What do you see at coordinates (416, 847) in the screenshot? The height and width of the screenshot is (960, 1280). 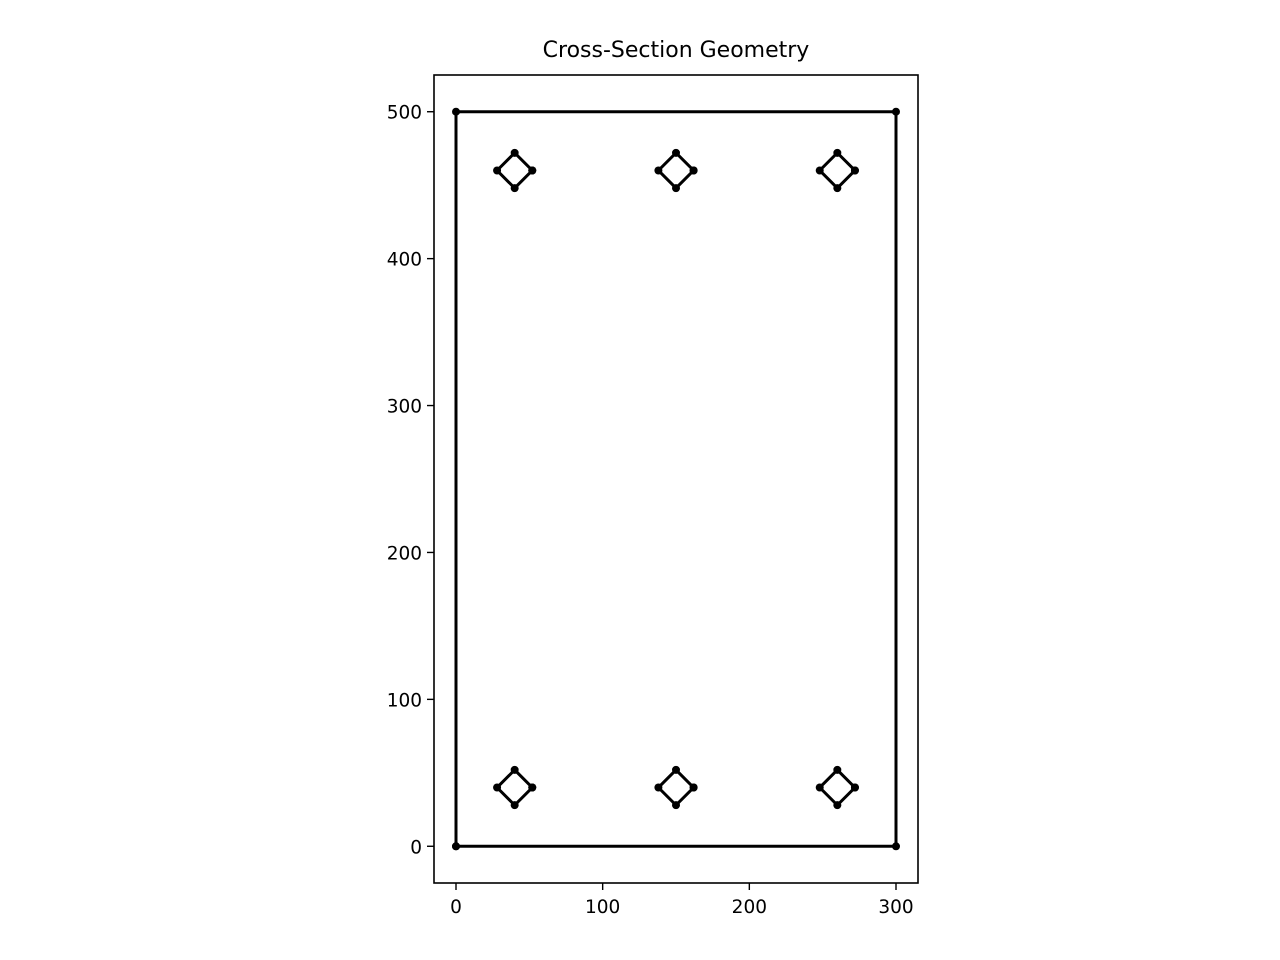 I see `y-tick-label: 0` at bounding box center [416, 847].